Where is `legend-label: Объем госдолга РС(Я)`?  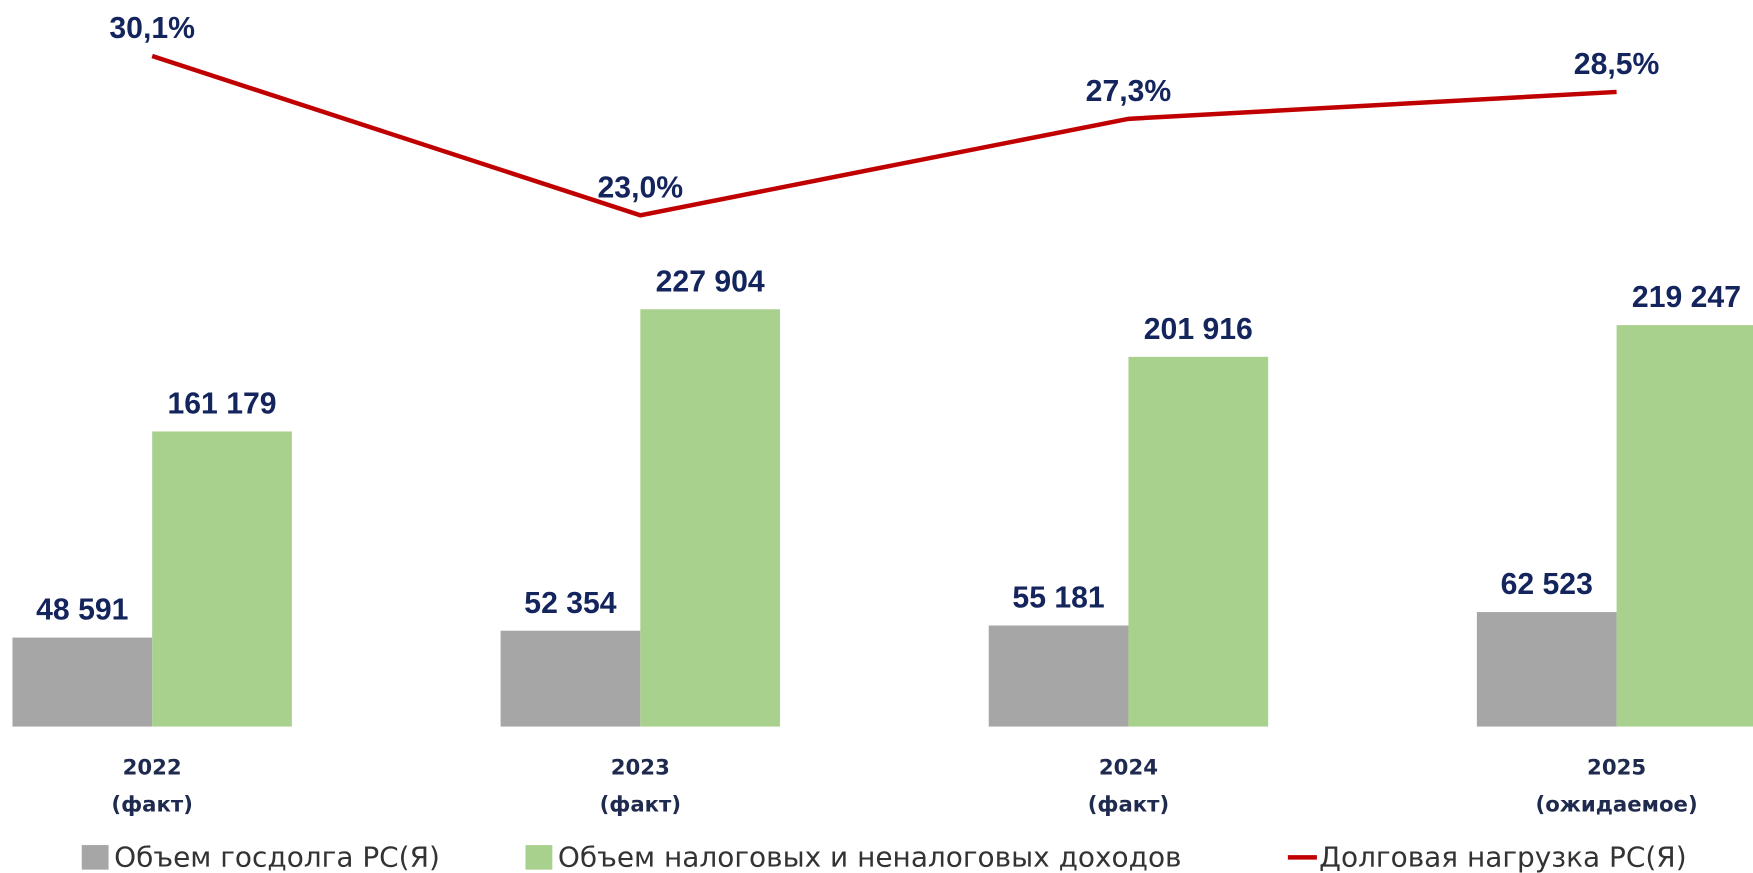 legend-label: Объем госдолга РС(Я) is located at coordinates (277, 856).